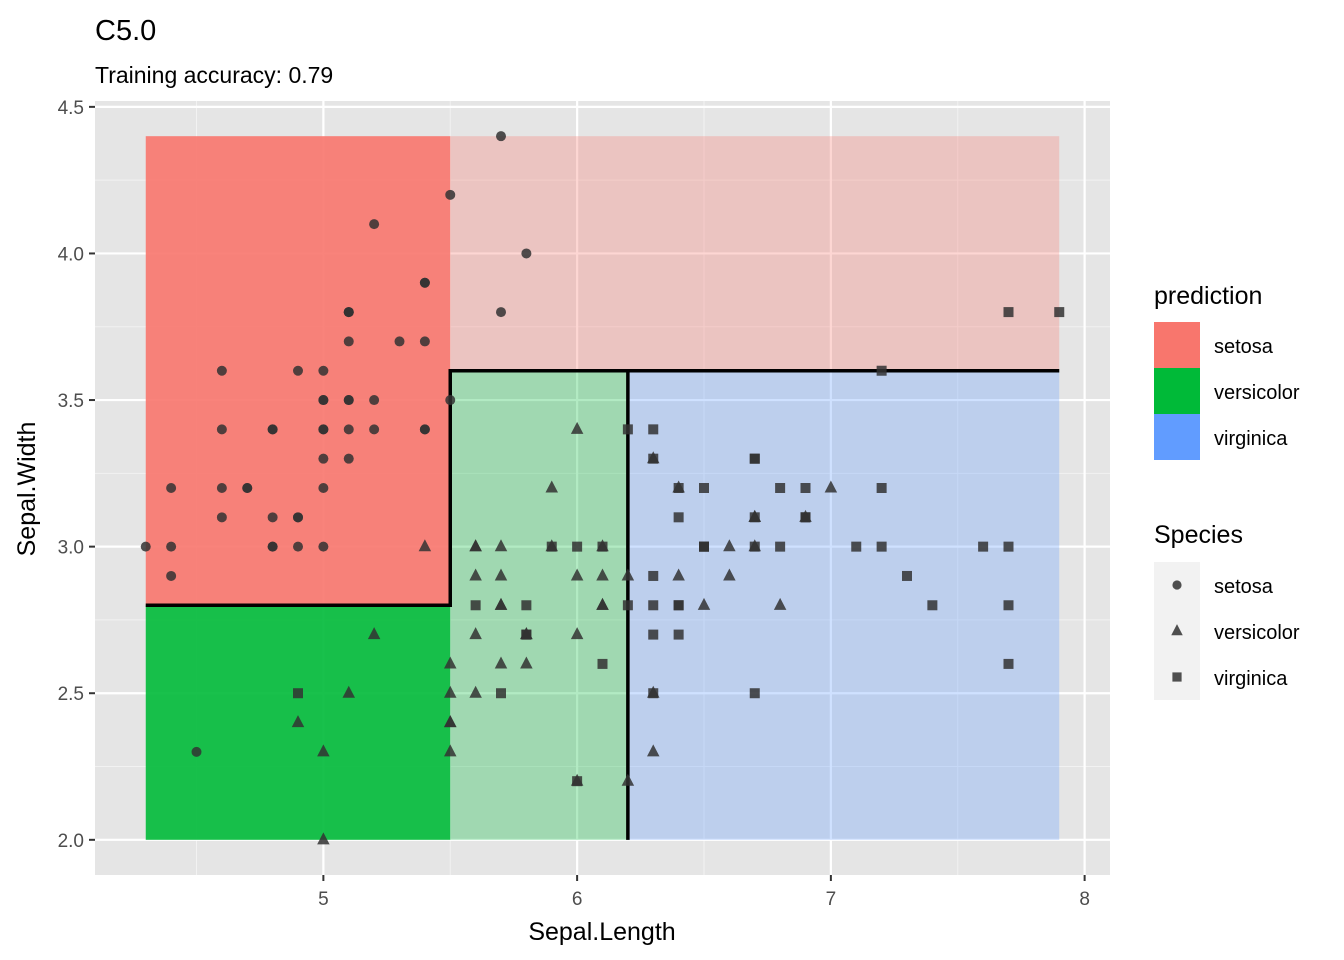 The width and height of the screenshot is (1344, 960). Describe the element at coordinates (71, 694) in the screenshot. I see `y-tick-label: 2.5` at that location.